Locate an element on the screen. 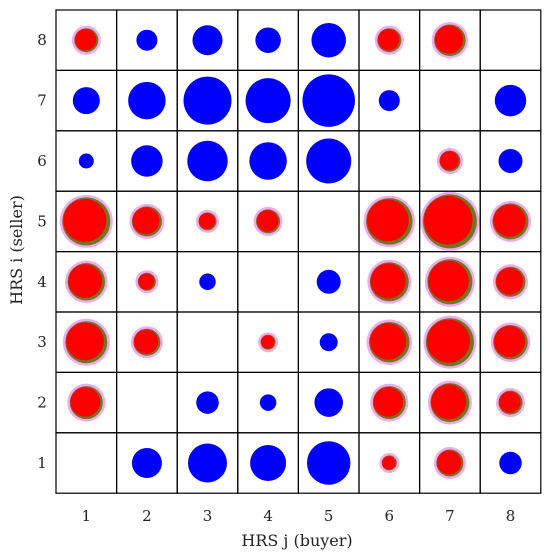 The image size is (550, 559). y-tick-label: 7 is located at coordinates (42, 101).